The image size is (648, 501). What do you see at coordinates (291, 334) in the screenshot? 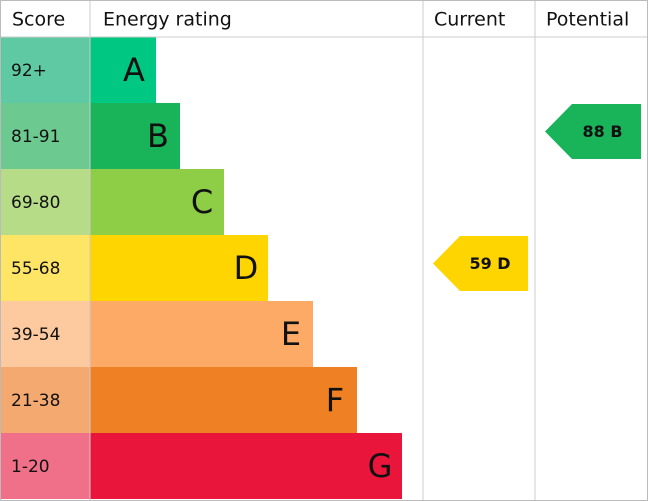
I see `band-letter: E` at bounding box center [291, 334].